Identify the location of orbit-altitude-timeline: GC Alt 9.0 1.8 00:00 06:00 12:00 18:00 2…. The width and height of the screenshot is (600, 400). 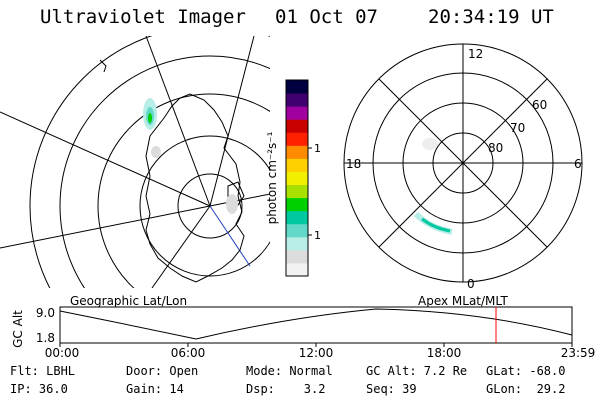
(303, 333).